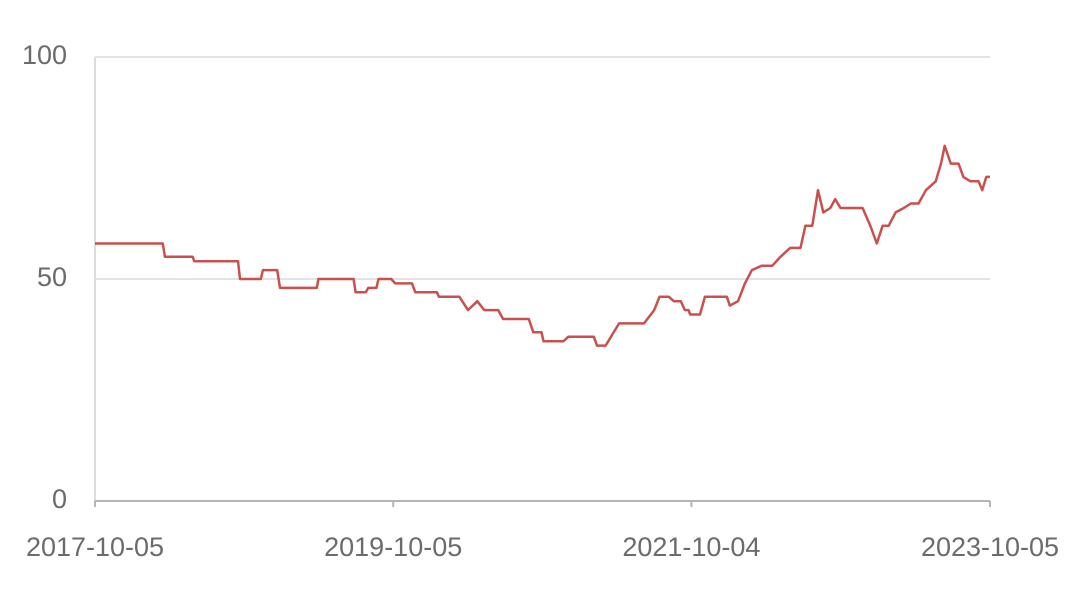 Image resolution: width=1080 pixels, height=607 pixels. Describe the element at coordinates (691, 547) in the screenshot. I see `x-tick-label: 2021-10-04` at that location.